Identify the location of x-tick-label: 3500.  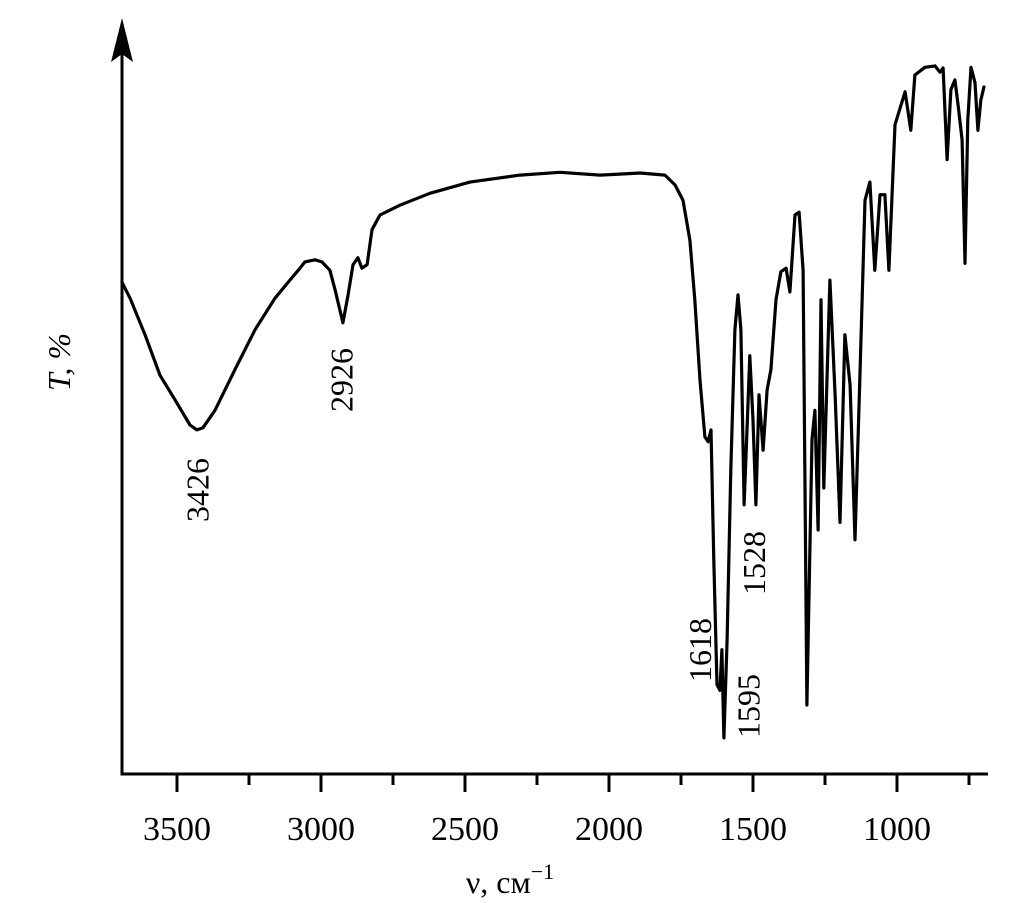
(177, 829).